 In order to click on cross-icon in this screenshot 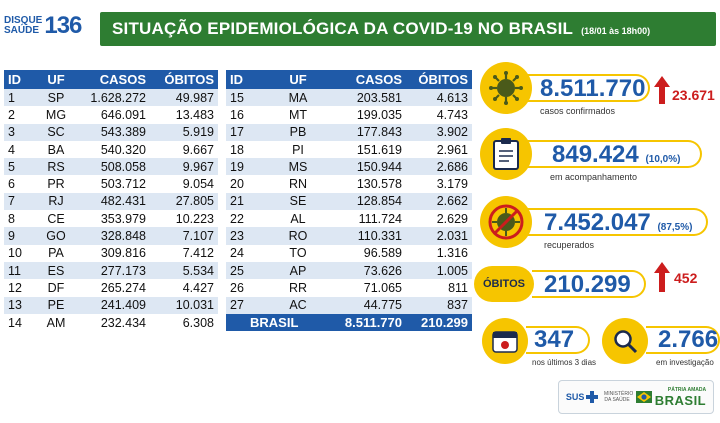, I will do `click(592, 397)`.